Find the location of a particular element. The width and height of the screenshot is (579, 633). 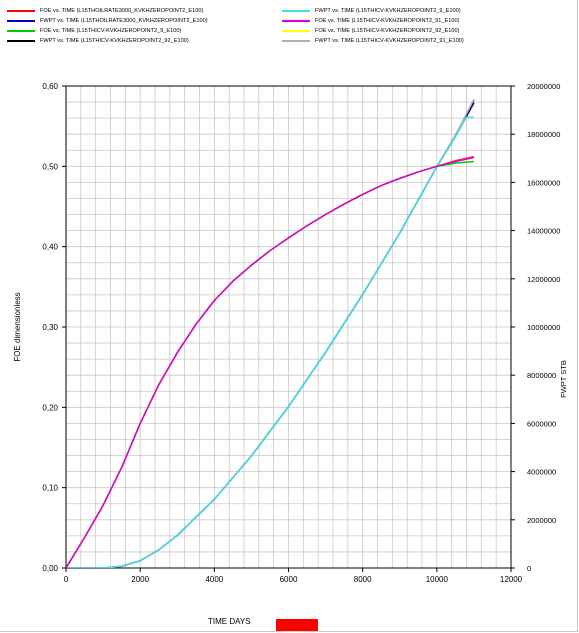

y-right-tick-label: 14000000 is located at coordinates (543, 231).